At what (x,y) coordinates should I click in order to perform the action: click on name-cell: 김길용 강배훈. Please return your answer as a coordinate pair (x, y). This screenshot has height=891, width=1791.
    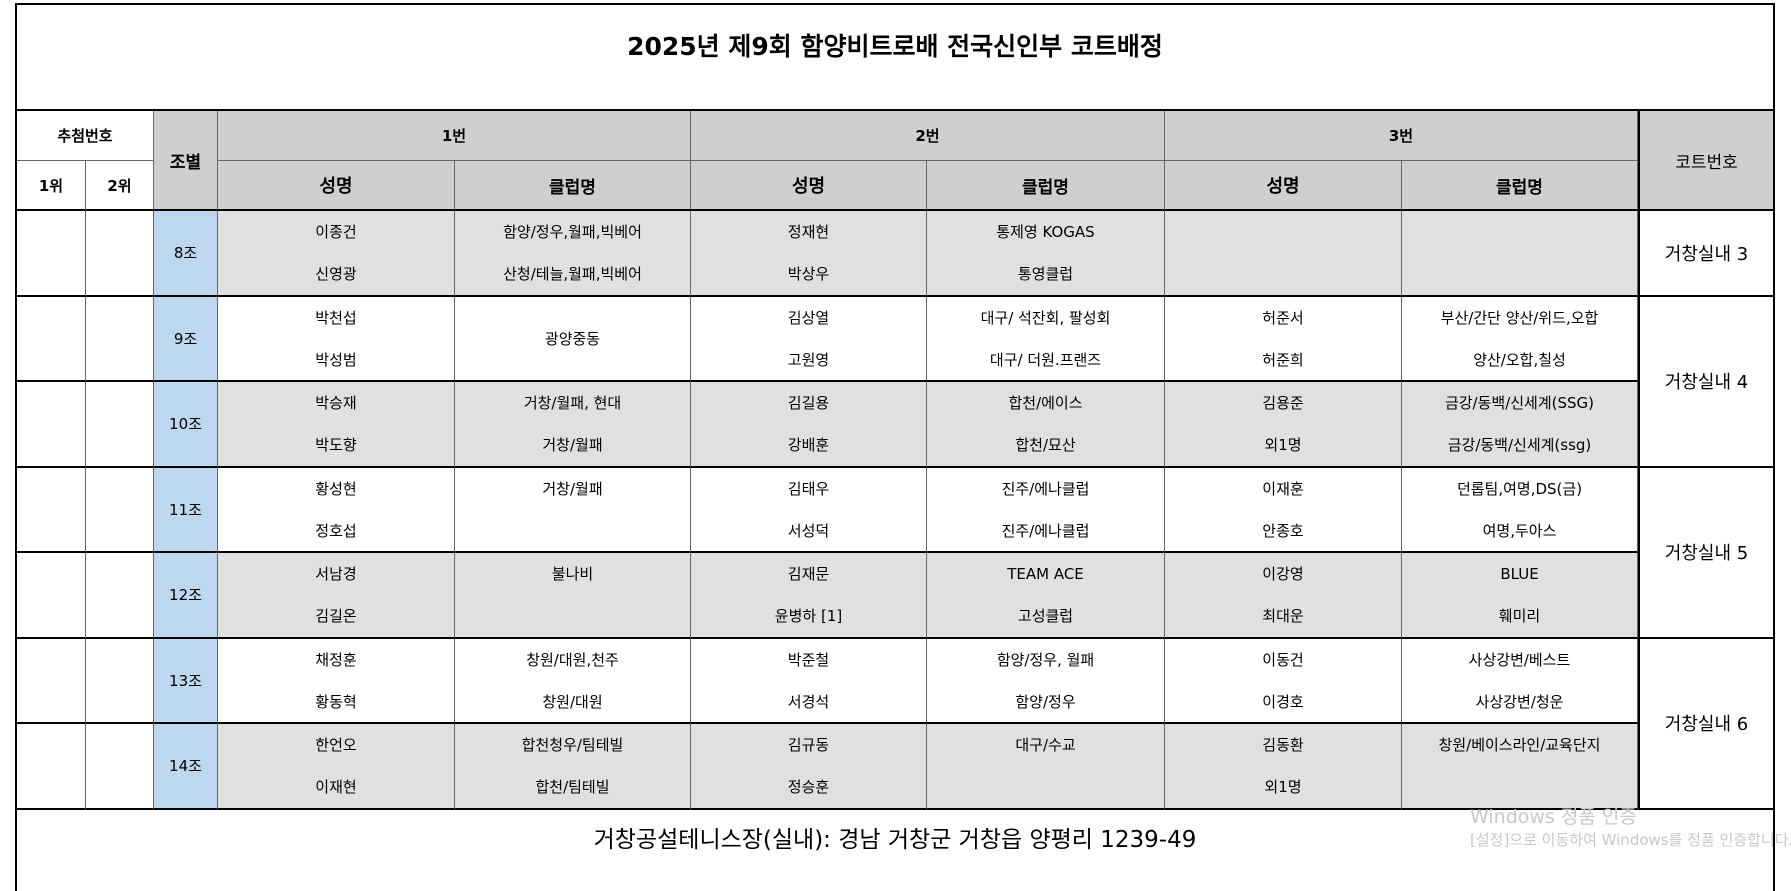
    Looking at the image, I should click on (809, 425).